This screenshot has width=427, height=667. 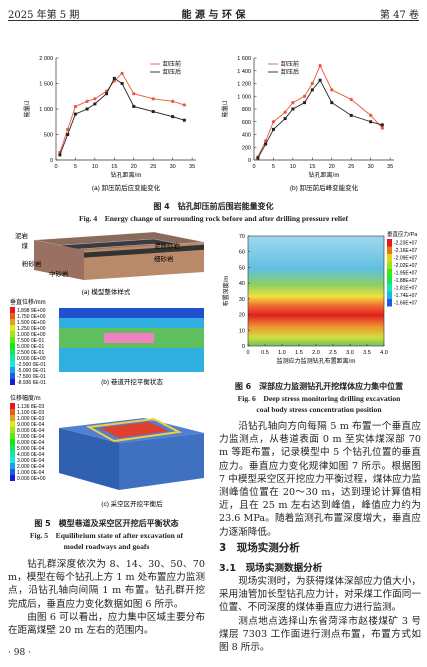 I want to click on legend-label: 1.100 0E-03, so click(x=30, y=413).